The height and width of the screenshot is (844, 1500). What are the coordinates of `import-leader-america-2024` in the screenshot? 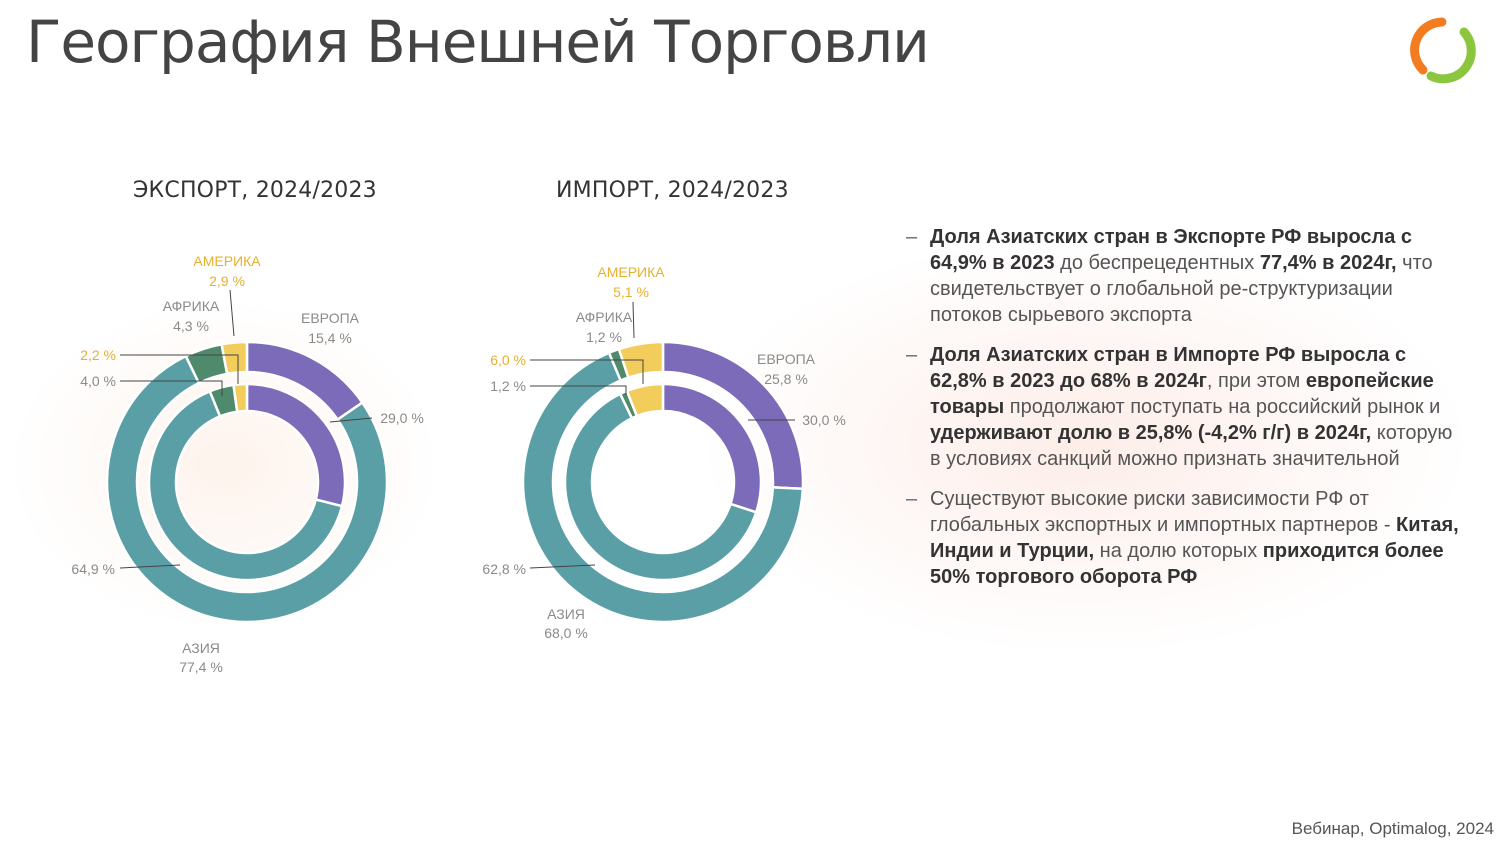 It's located at (633, 320).